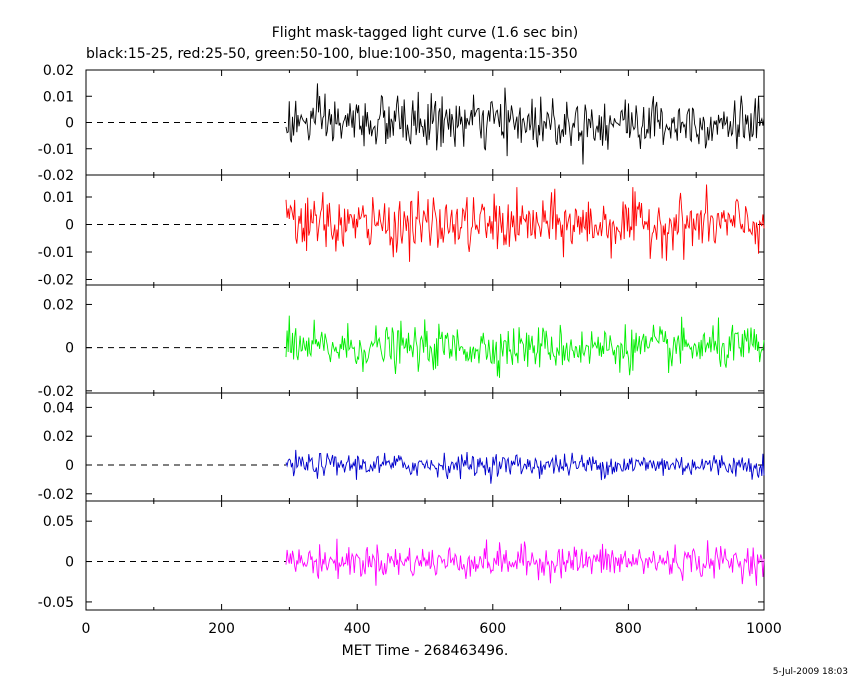 The width and height of the screenshot is (850, 680). What do you see at coordinates (221, 629) in the screenshot?
I see `x-tick-label: 200` at bounding box center [221, 629].